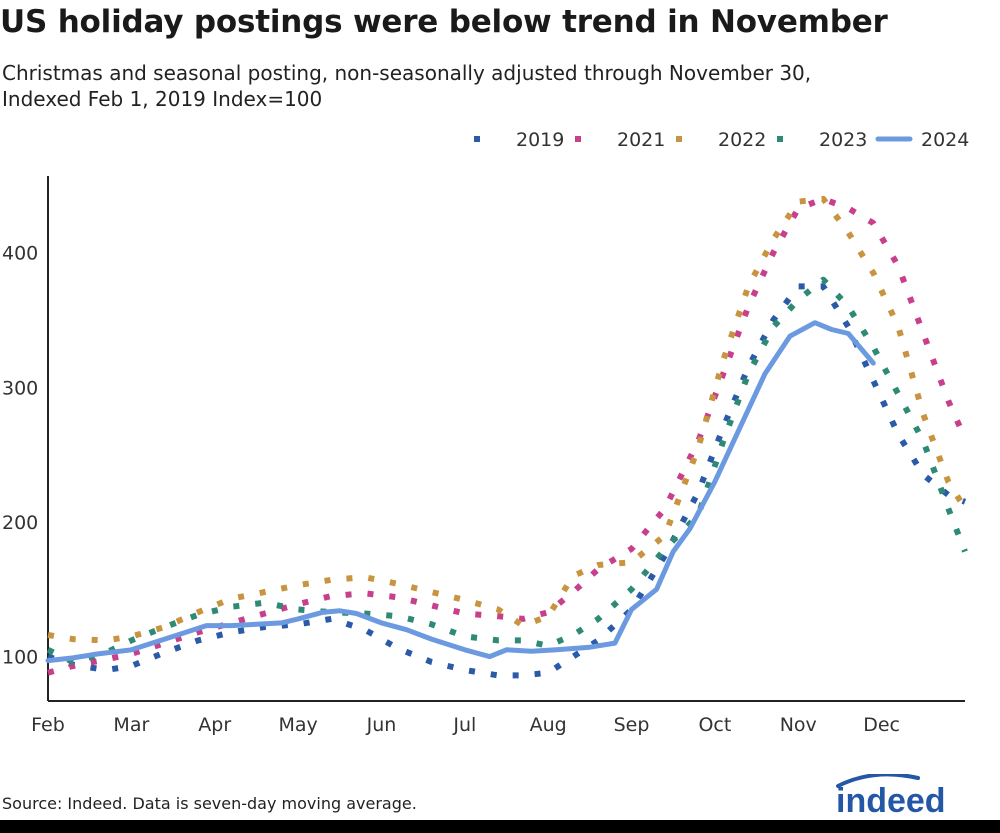 The image size is (1000, 833). I want to click on legend-label: 2022, so click(742, 140).